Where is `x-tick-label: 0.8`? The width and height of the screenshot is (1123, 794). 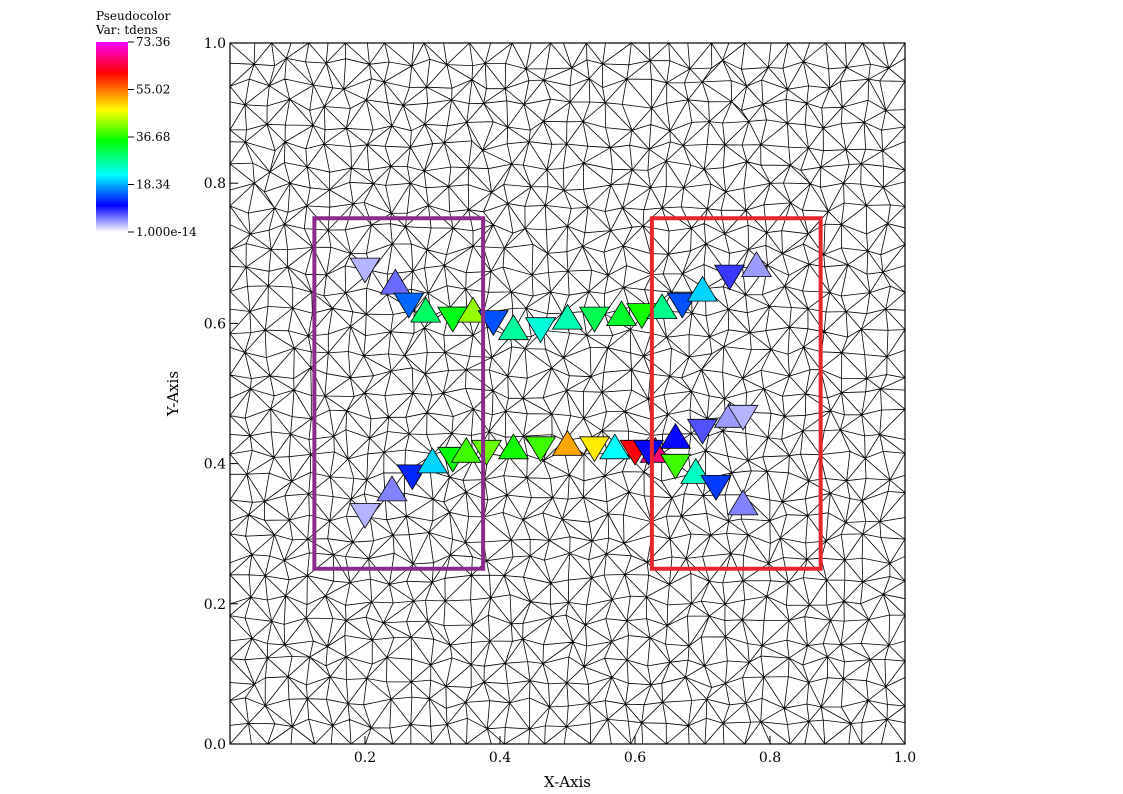
x-tick-label: 0.8 is located at coordinates (770, 758).